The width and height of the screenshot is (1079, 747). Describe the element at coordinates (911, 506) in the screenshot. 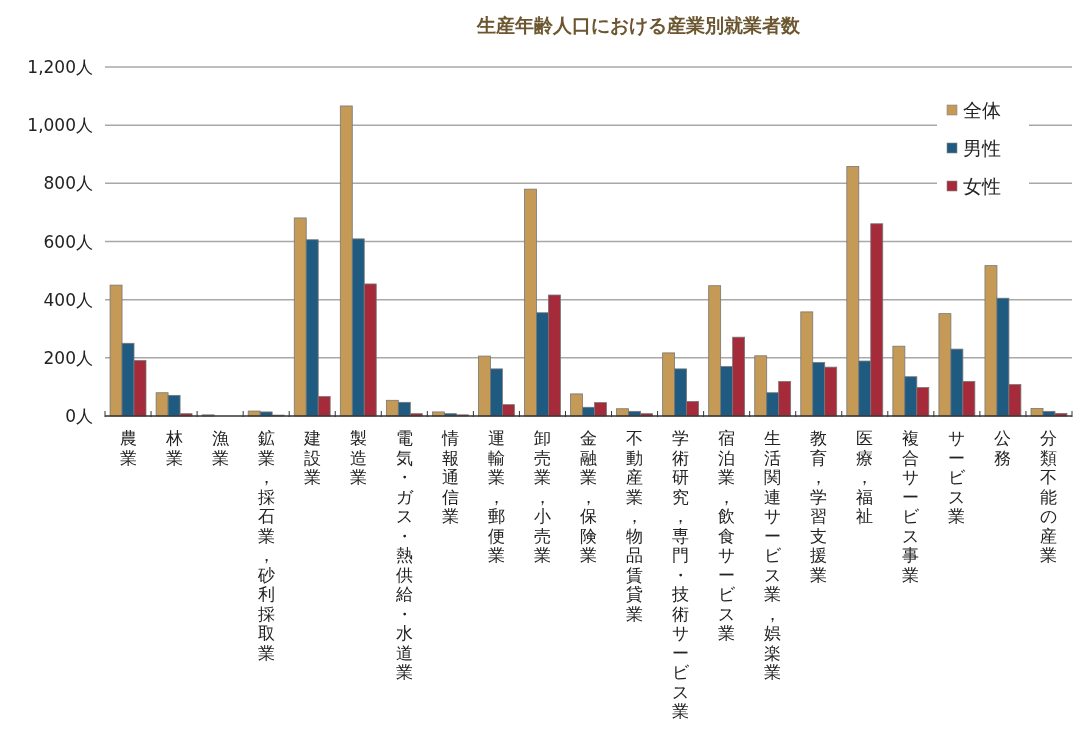

I see `x-tick-label: 複合サービス事業` at that location.